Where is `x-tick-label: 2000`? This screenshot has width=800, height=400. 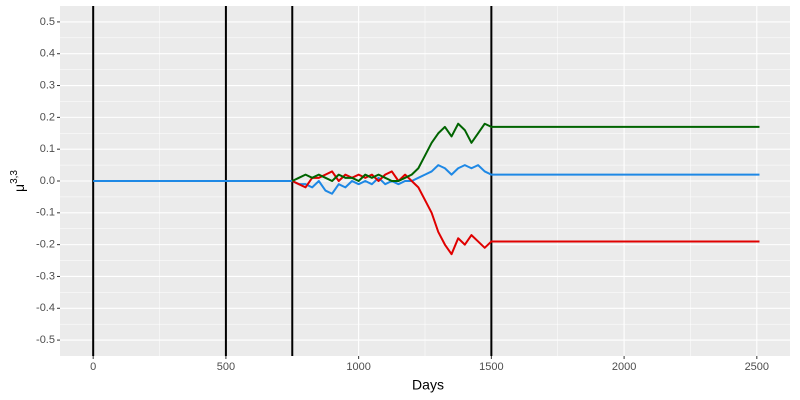
x-tick-label: 2000 is located at coordinates (624, 367).